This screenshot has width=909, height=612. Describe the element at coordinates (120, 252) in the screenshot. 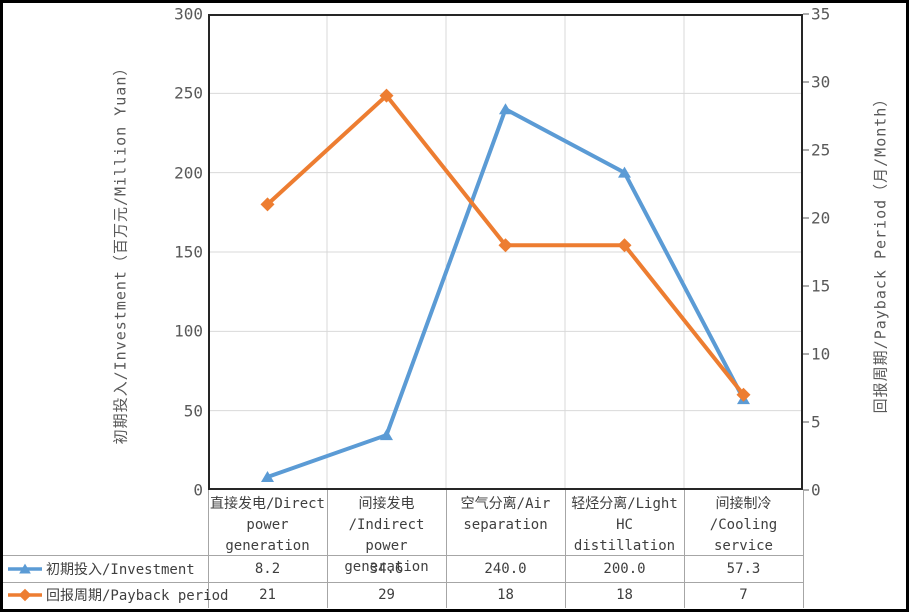

I see `left-axis-title: 初期投入/Investment（百万元/Million Yuan）` at that location.